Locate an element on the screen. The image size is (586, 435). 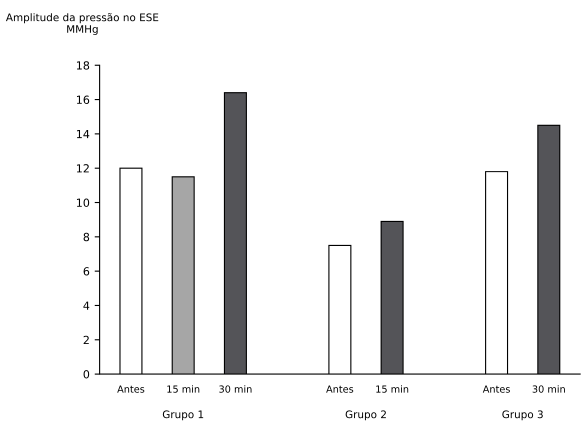
y-tick-label: 18 is located at coordinates (83, 65).